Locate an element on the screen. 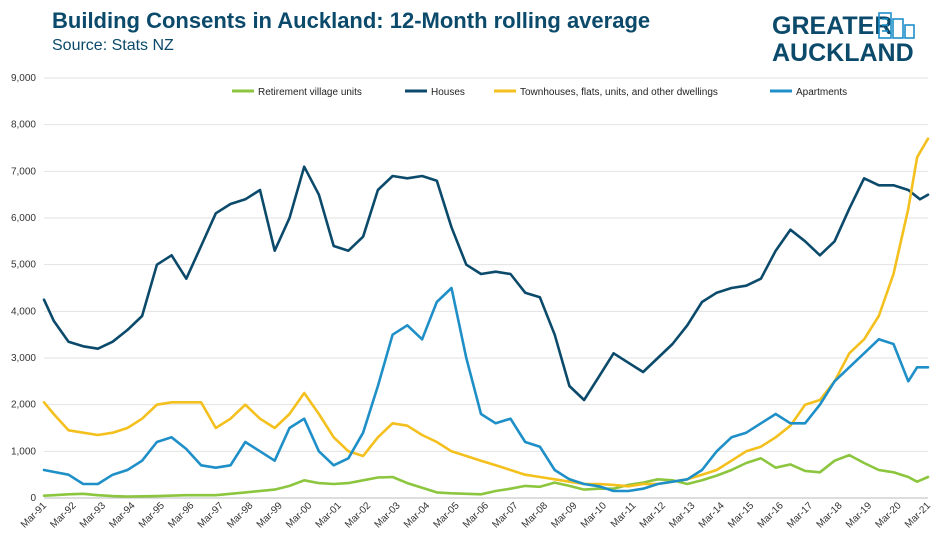 This screenshot has width=951, height=551. y-tick-label: 5,000 is located at coordinates (23, 265).